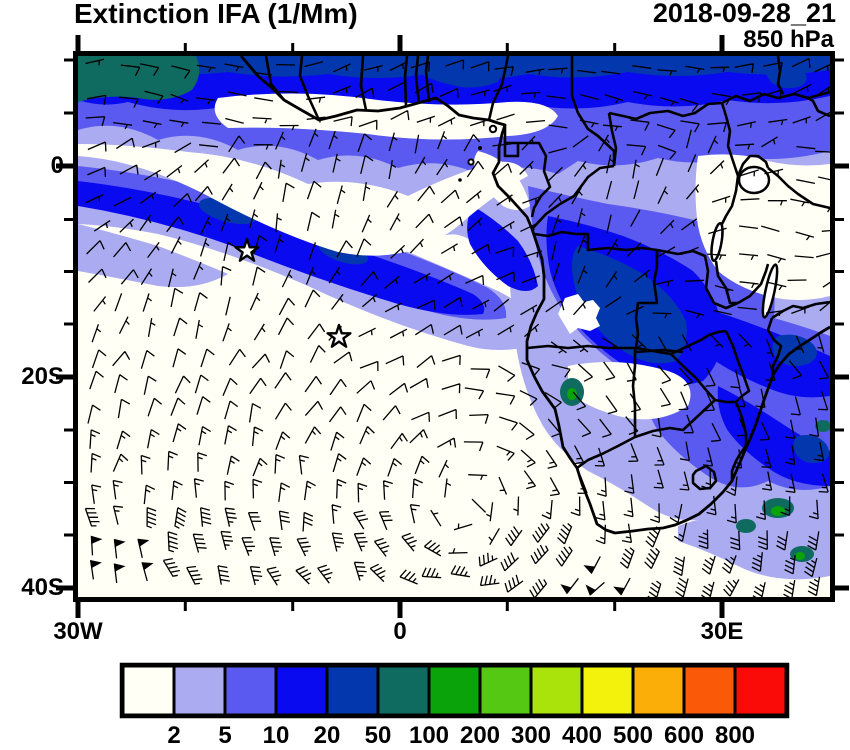 The image size is (850, 750). Describe the element at coordinates (480, 735) in the screenshot. I see `colorbar-label: 200` at that location.